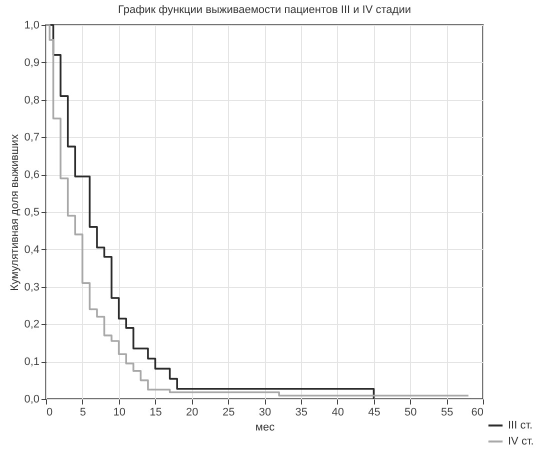 This screenshot has height=450, width=557. What do you see at coordinates (32, 138) in the screenshot?
I see `y-tick-label: 0,7` at bounding box center [32, 138].